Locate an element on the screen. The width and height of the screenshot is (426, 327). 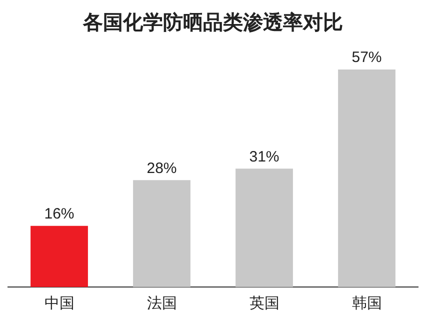
x-tick-label: 韩国 is located at coordinates (367, 303).